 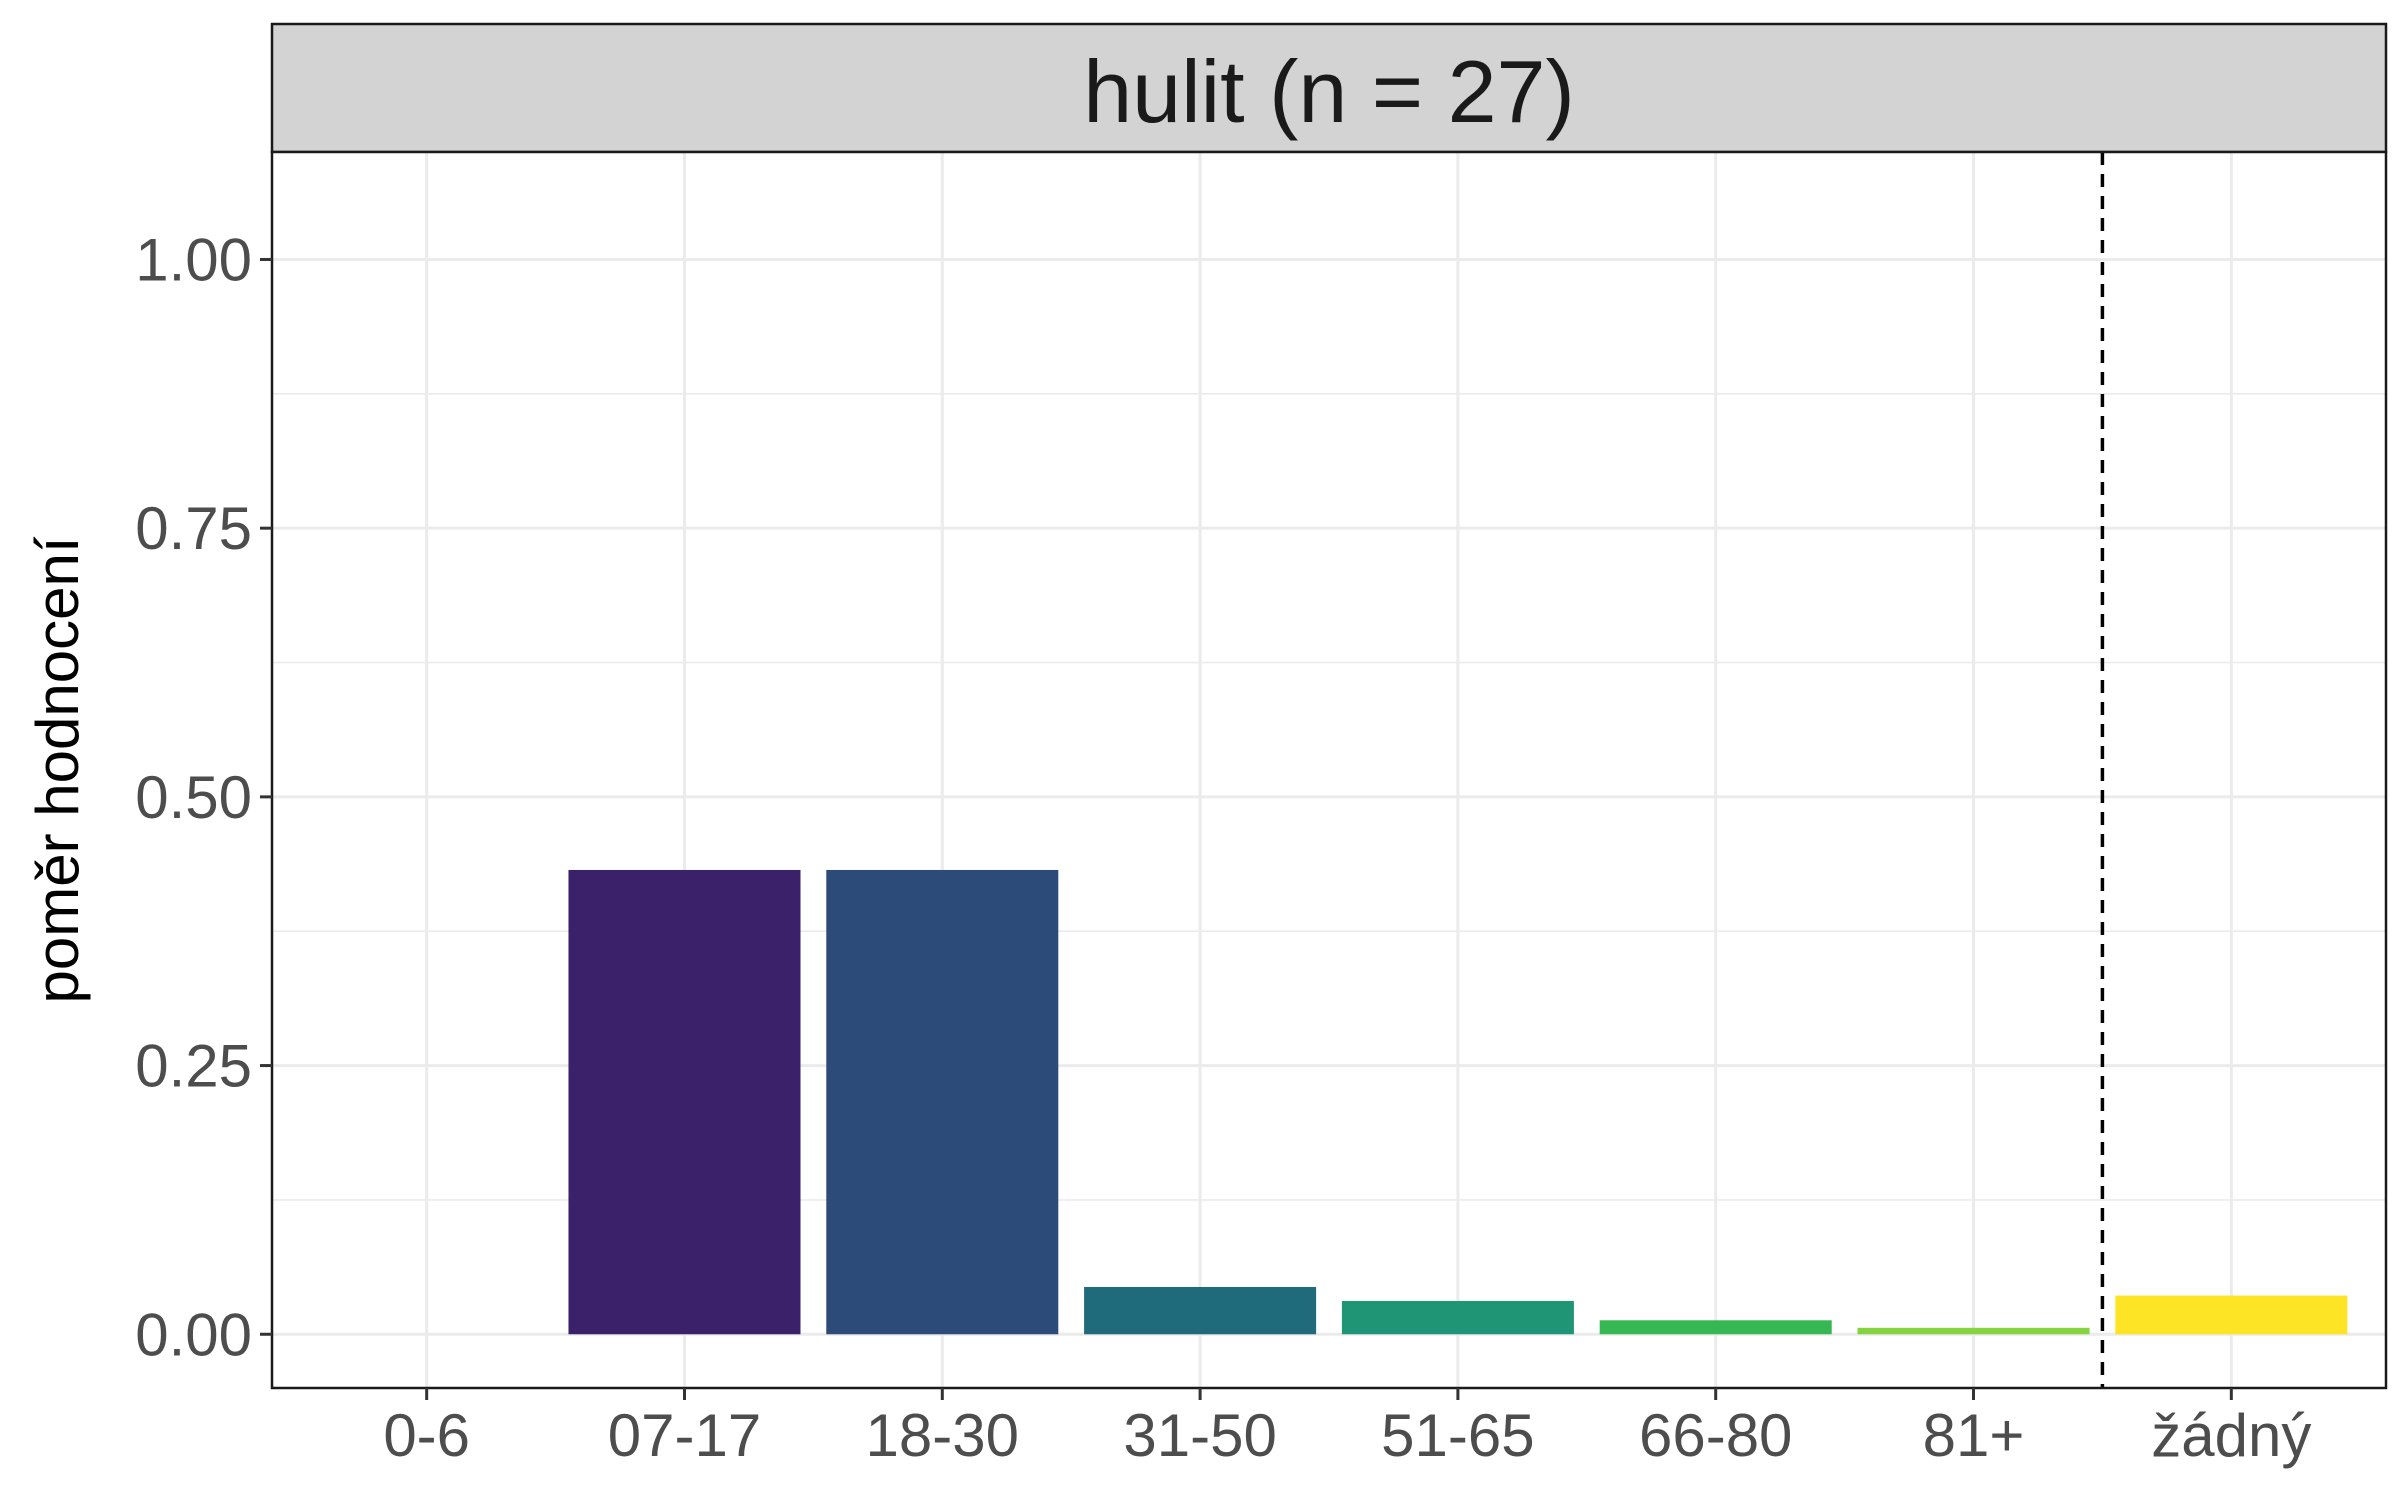 I want to click on y-tick-label: 0.00, so click(x=193, y=1334).